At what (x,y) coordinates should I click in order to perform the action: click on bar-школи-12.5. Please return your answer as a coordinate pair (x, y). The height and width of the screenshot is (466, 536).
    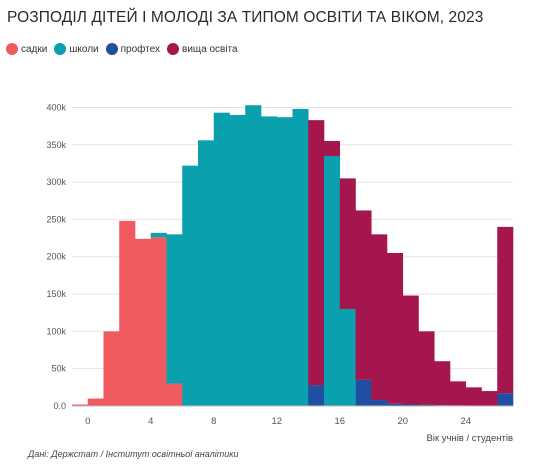
    Looking at the image, I should click on (284, 261).